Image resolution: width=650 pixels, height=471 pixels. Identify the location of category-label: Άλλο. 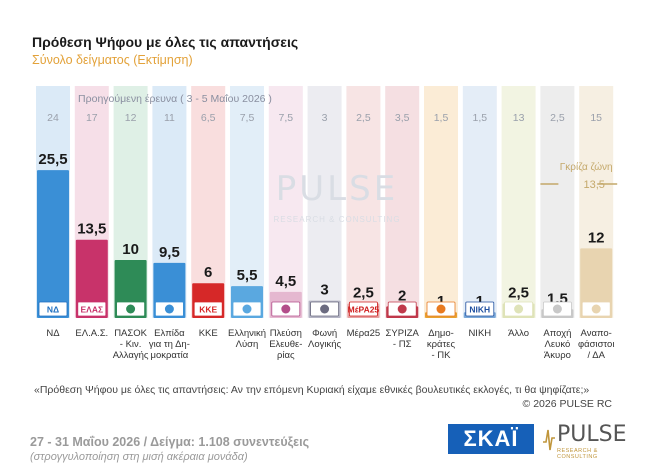
(518, 333).